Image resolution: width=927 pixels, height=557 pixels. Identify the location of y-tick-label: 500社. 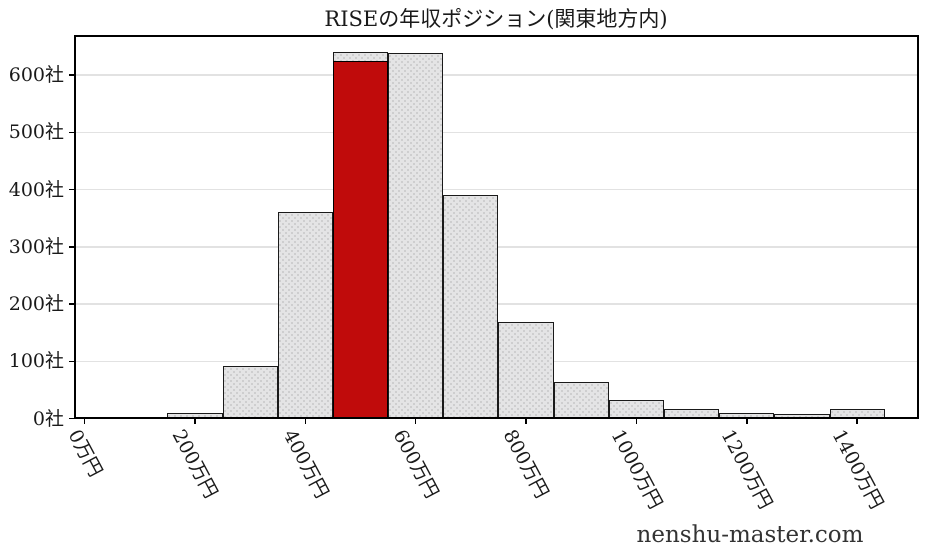
(36, 132).